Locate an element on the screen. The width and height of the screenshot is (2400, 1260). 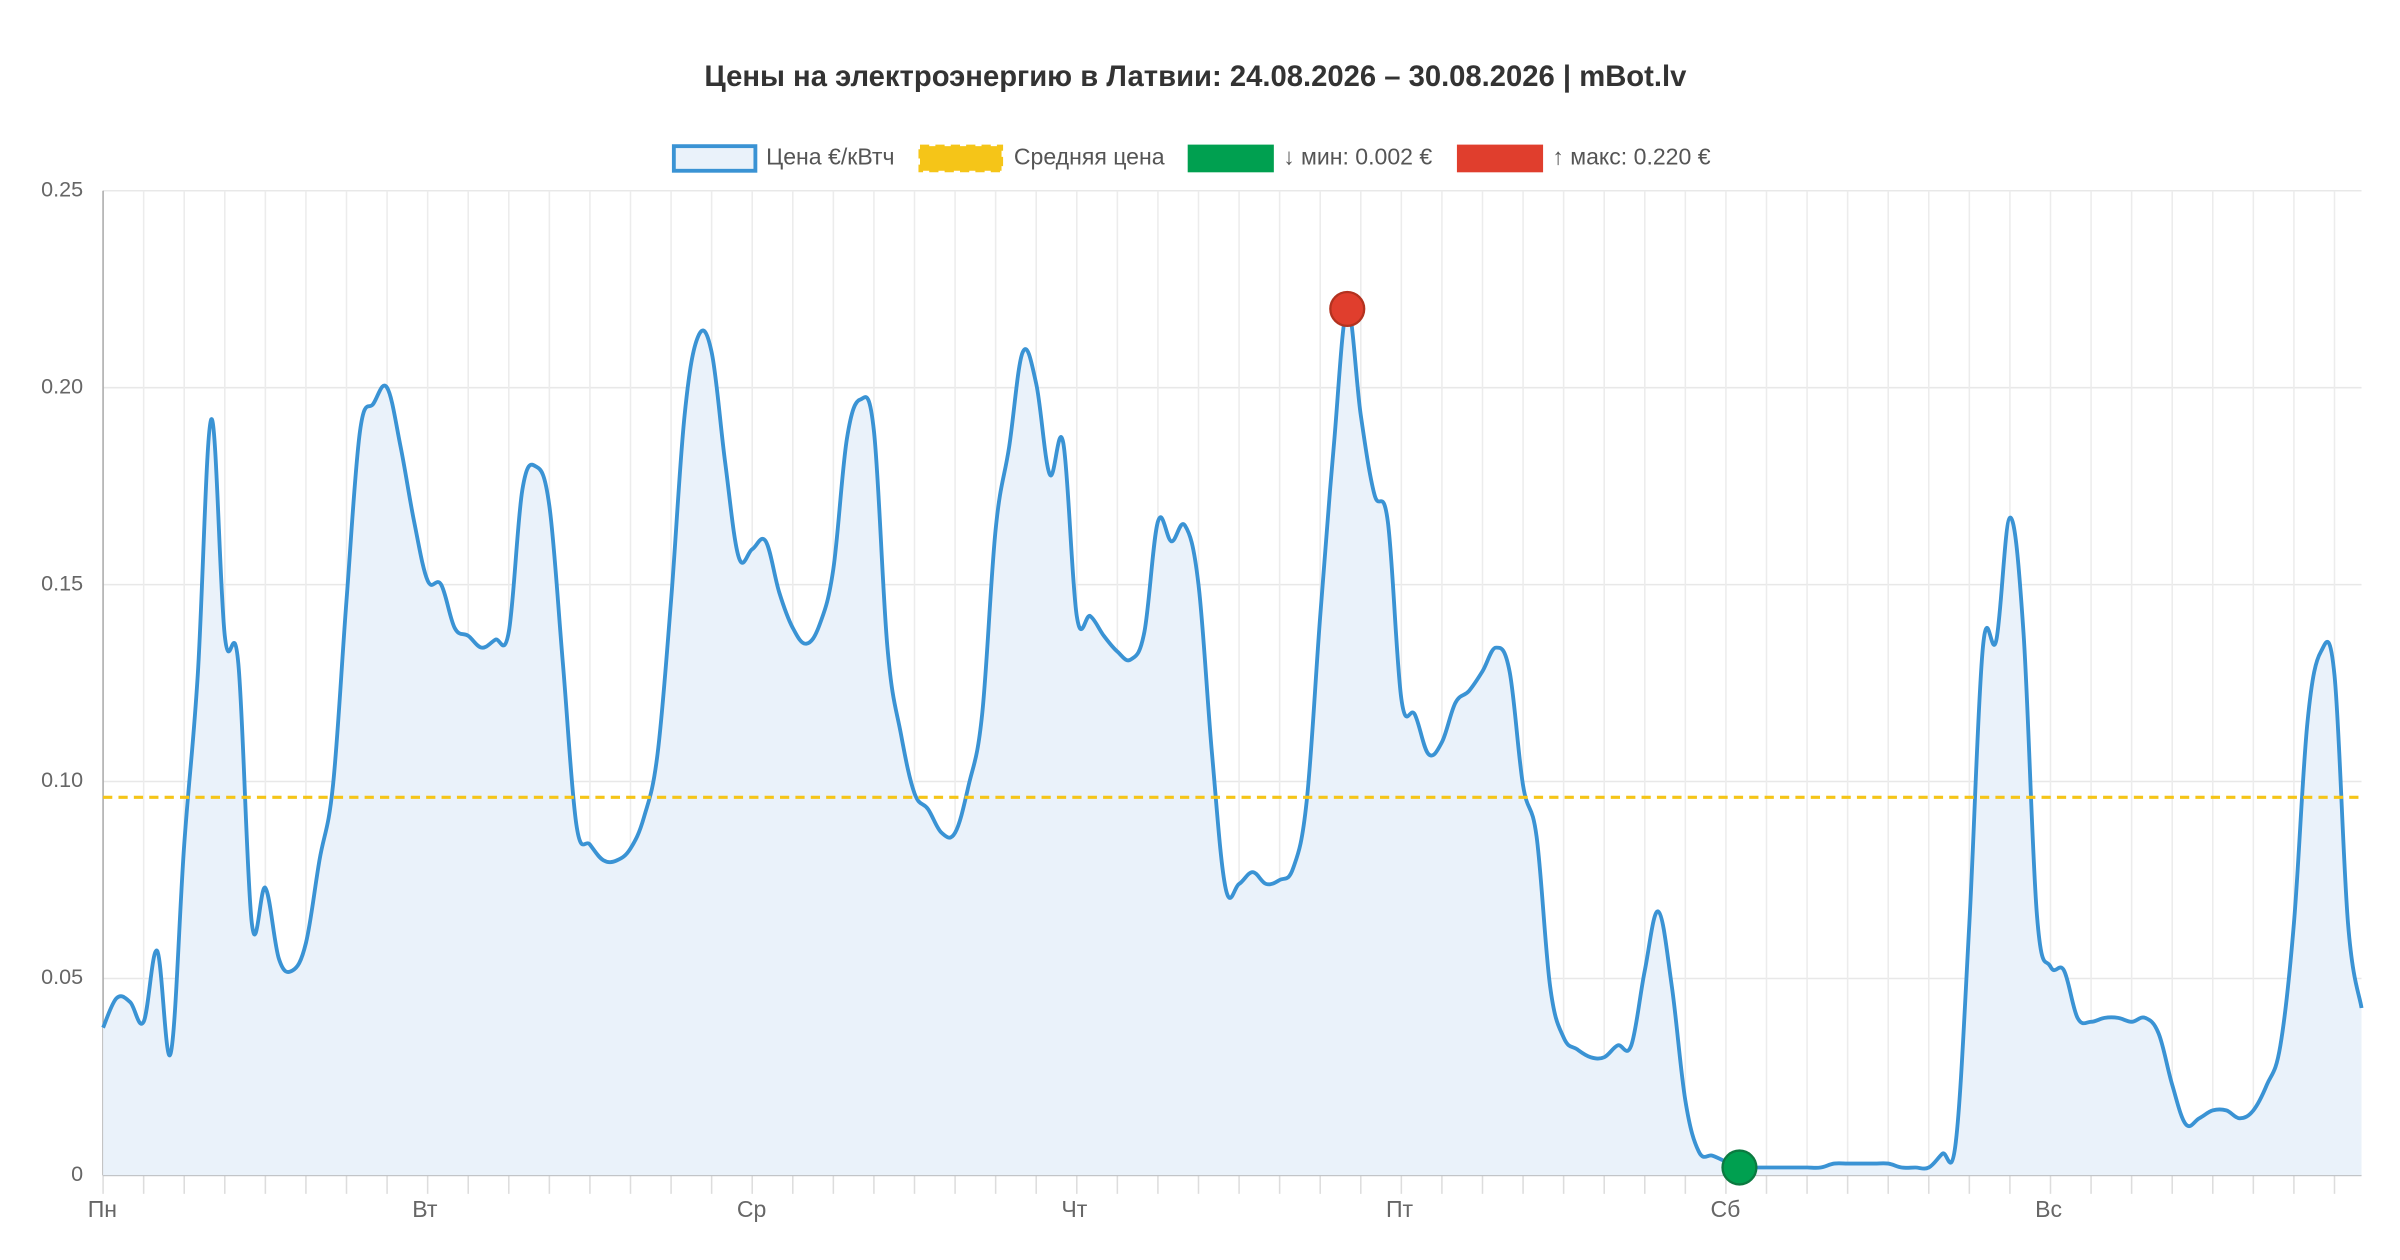
legend-label: Цена €/кВтч is located at coordinates (830, 157).